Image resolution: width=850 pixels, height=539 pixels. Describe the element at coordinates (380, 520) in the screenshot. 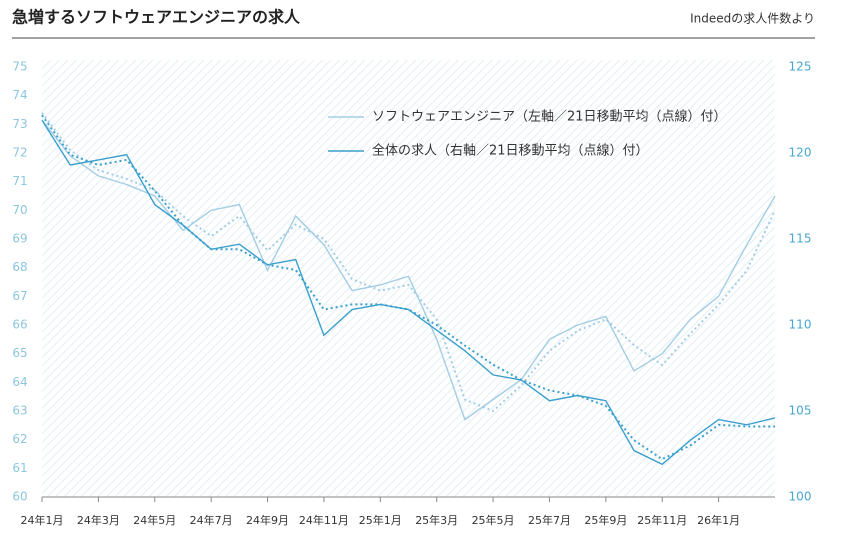

I see `x-tick-label: 25年1月` at that location.